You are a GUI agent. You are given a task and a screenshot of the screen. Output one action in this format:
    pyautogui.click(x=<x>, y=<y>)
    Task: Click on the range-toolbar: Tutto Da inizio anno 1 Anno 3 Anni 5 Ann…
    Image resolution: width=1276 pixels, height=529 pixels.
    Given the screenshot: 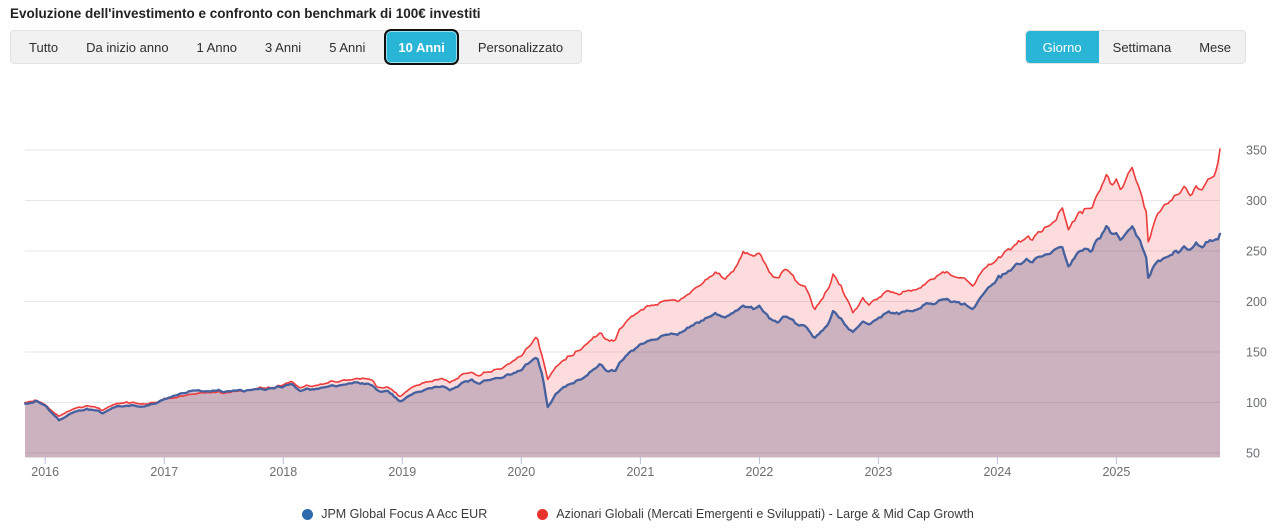 What is the action you would take?
    pyautogui.click(x=296, y=47)
    